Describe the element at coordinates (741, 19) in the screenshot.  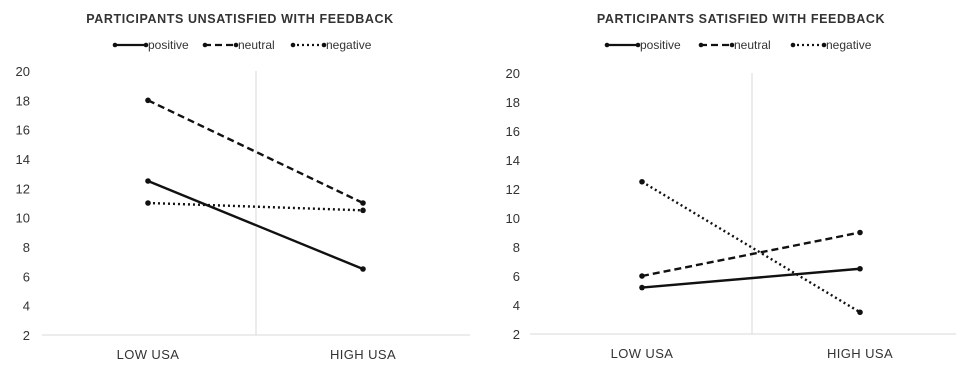
I see `chart-title: PARTICIPANTS SATISFIED WITH FEEDBACK` at that location.